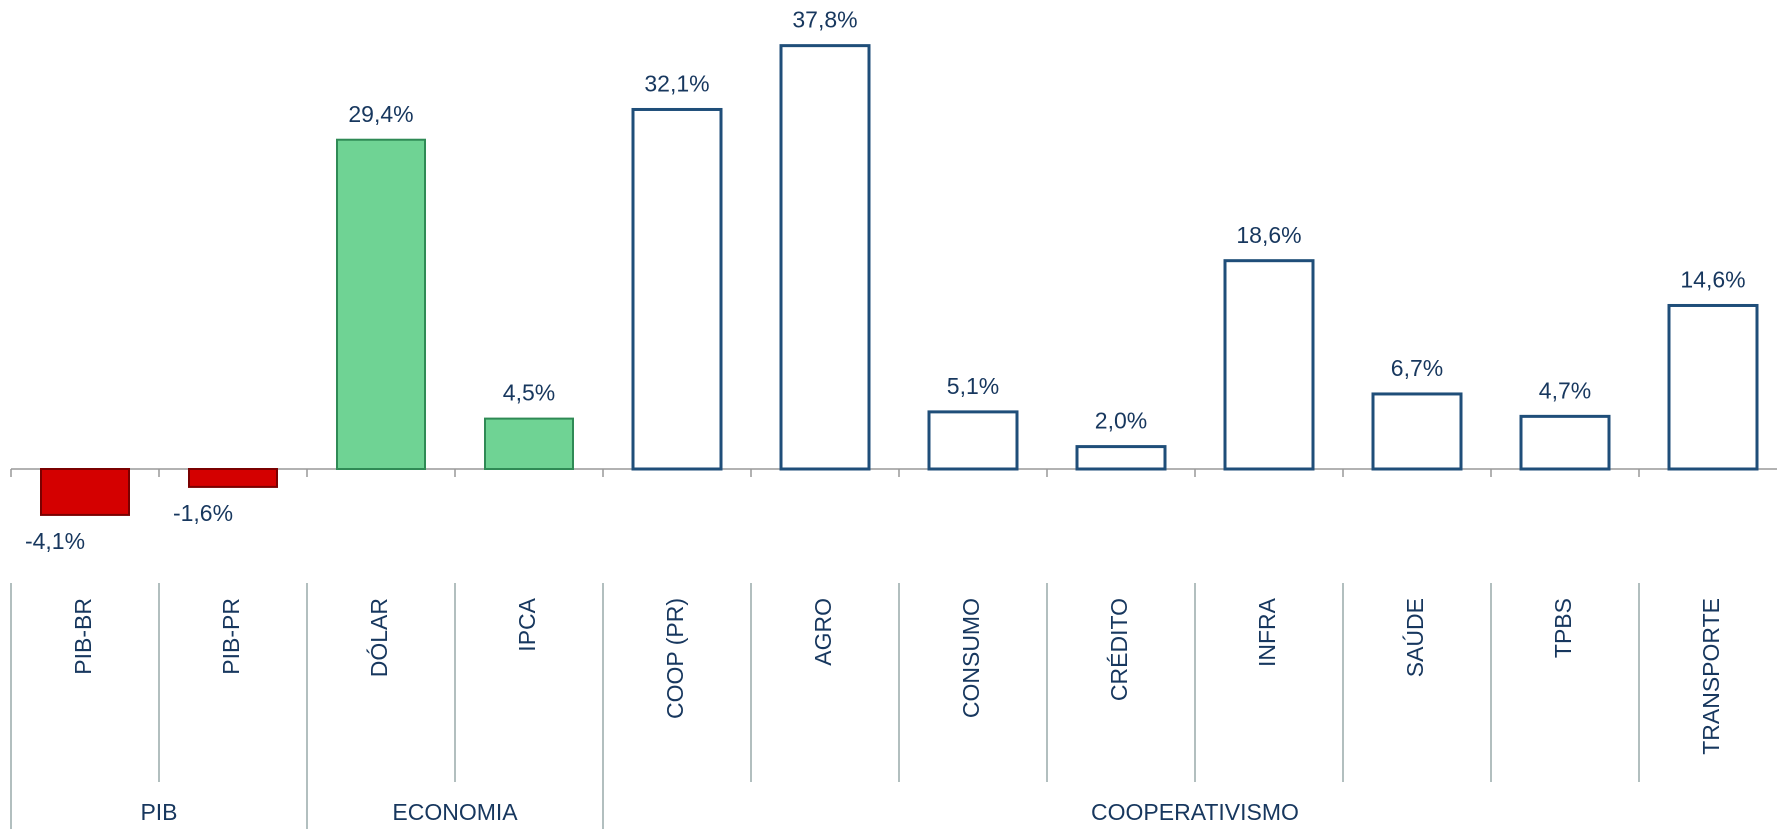 This screenshot has height=829, width=1777. What do you see at coordinates (1267, 632) in the screenshot?
I see `x-tick-label: INFRA` at bounding box center [1267, 632].